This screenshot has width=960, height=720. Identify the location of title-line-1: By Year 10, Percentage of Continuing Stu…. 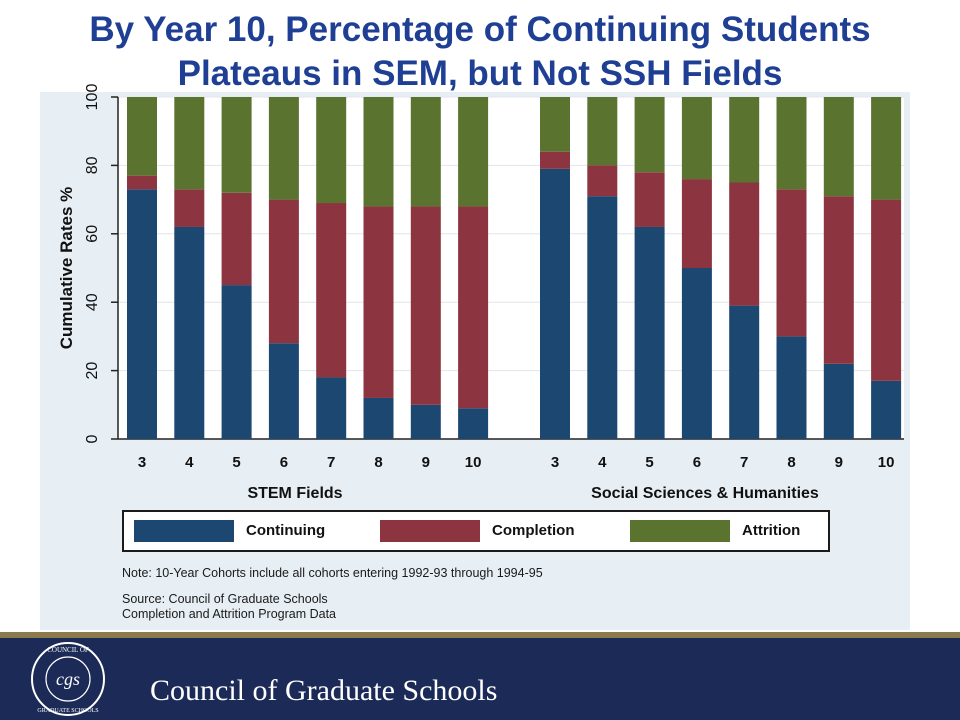
(480, 29).